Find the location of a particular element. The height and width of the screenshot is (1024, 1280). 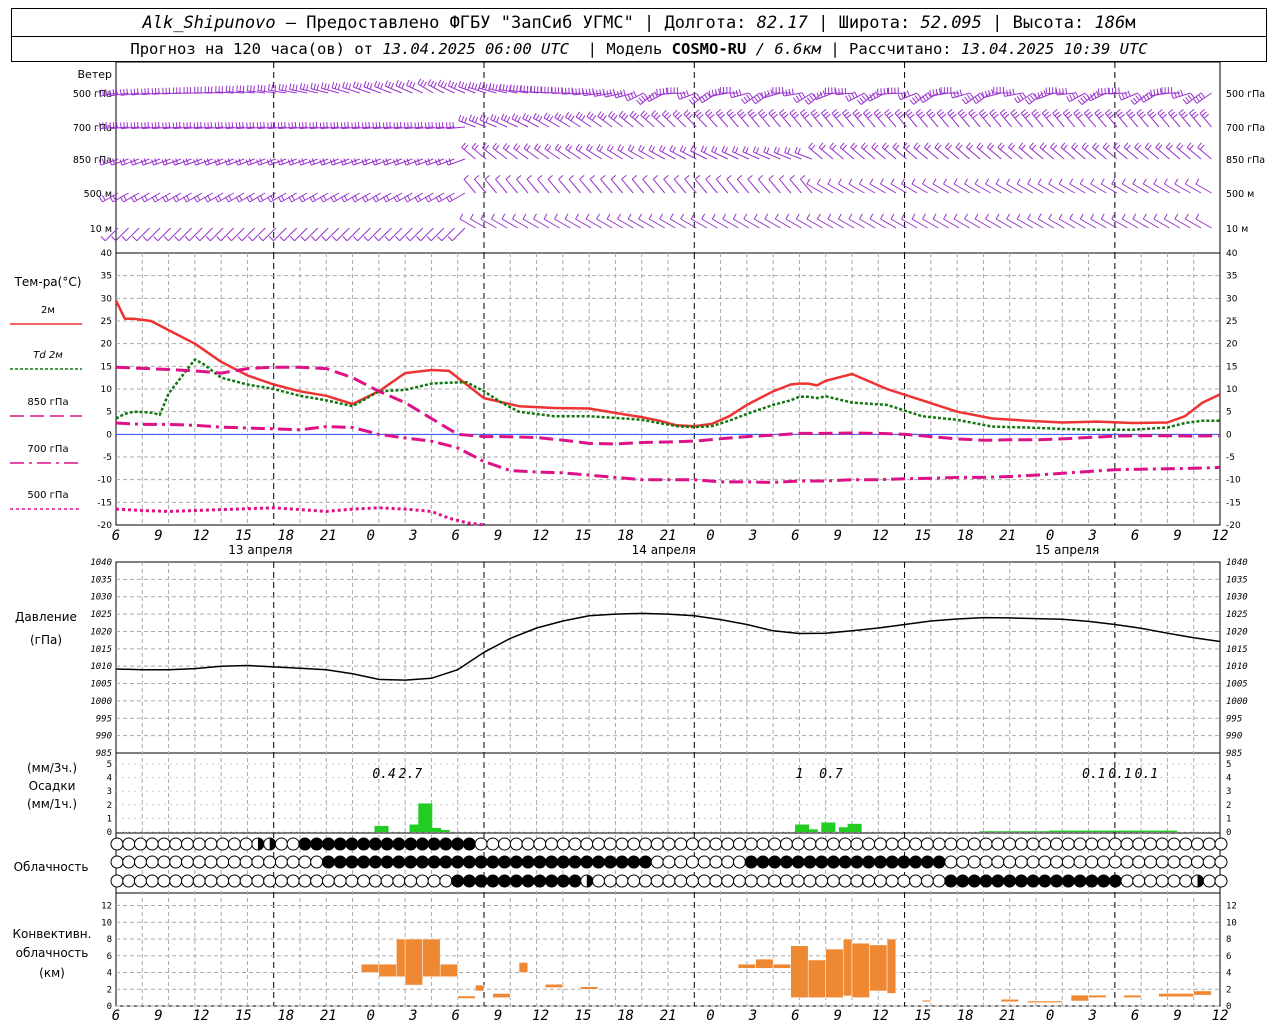

precip-unit-1h: (мм/1ч.) is located at coordinates (52, 804).